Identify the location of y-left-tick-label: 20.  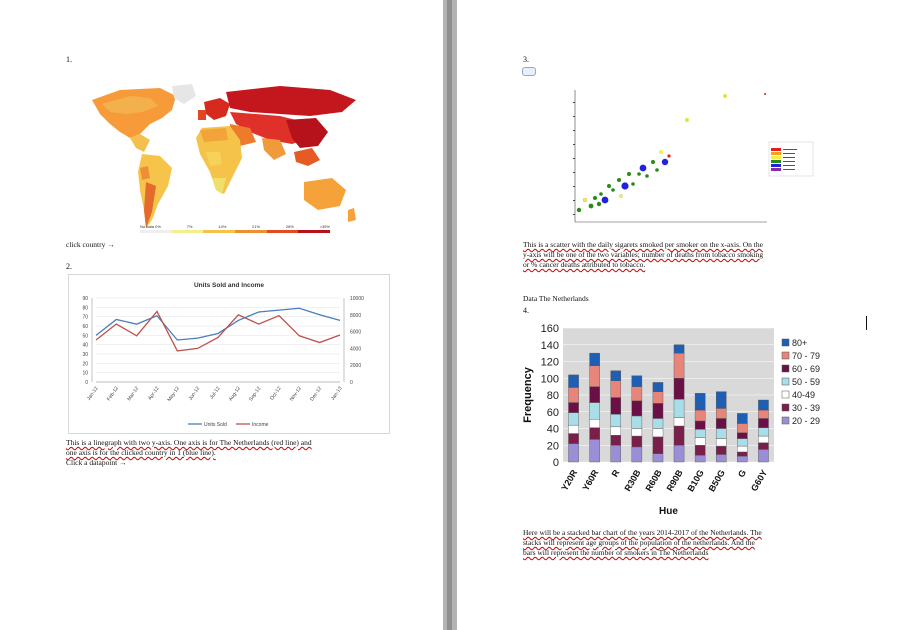
(85, 364).